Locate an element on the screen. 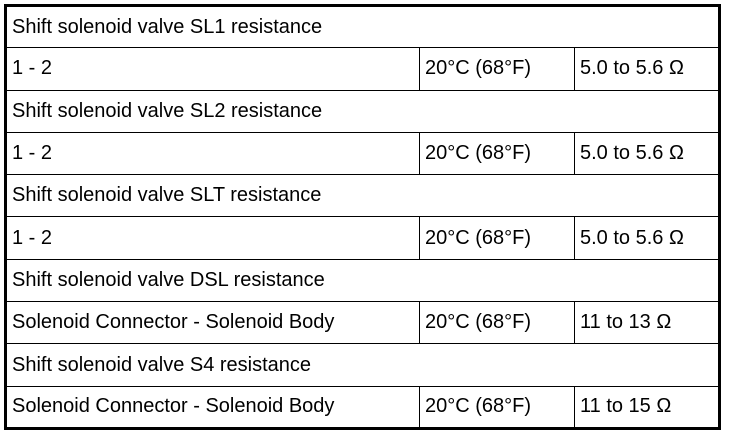 The image size is (736, 436). section-header-row: Shift solenoid valve SL2 resistance is located at coordinates (362, 111).